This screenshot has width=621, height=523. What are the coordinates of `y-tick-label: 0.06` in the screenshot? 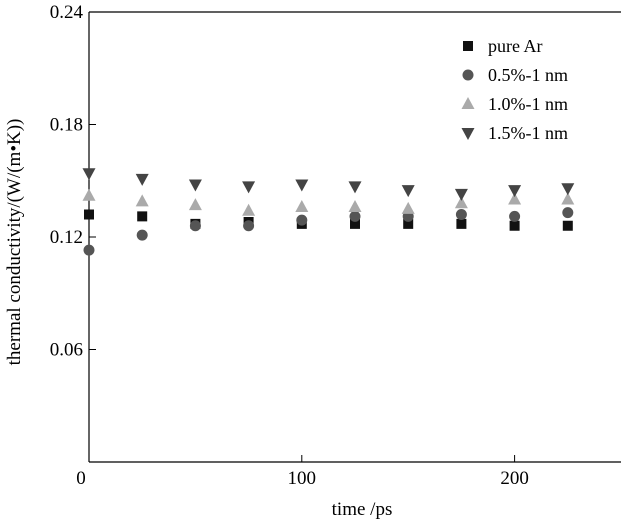 It's located at (66, 350).